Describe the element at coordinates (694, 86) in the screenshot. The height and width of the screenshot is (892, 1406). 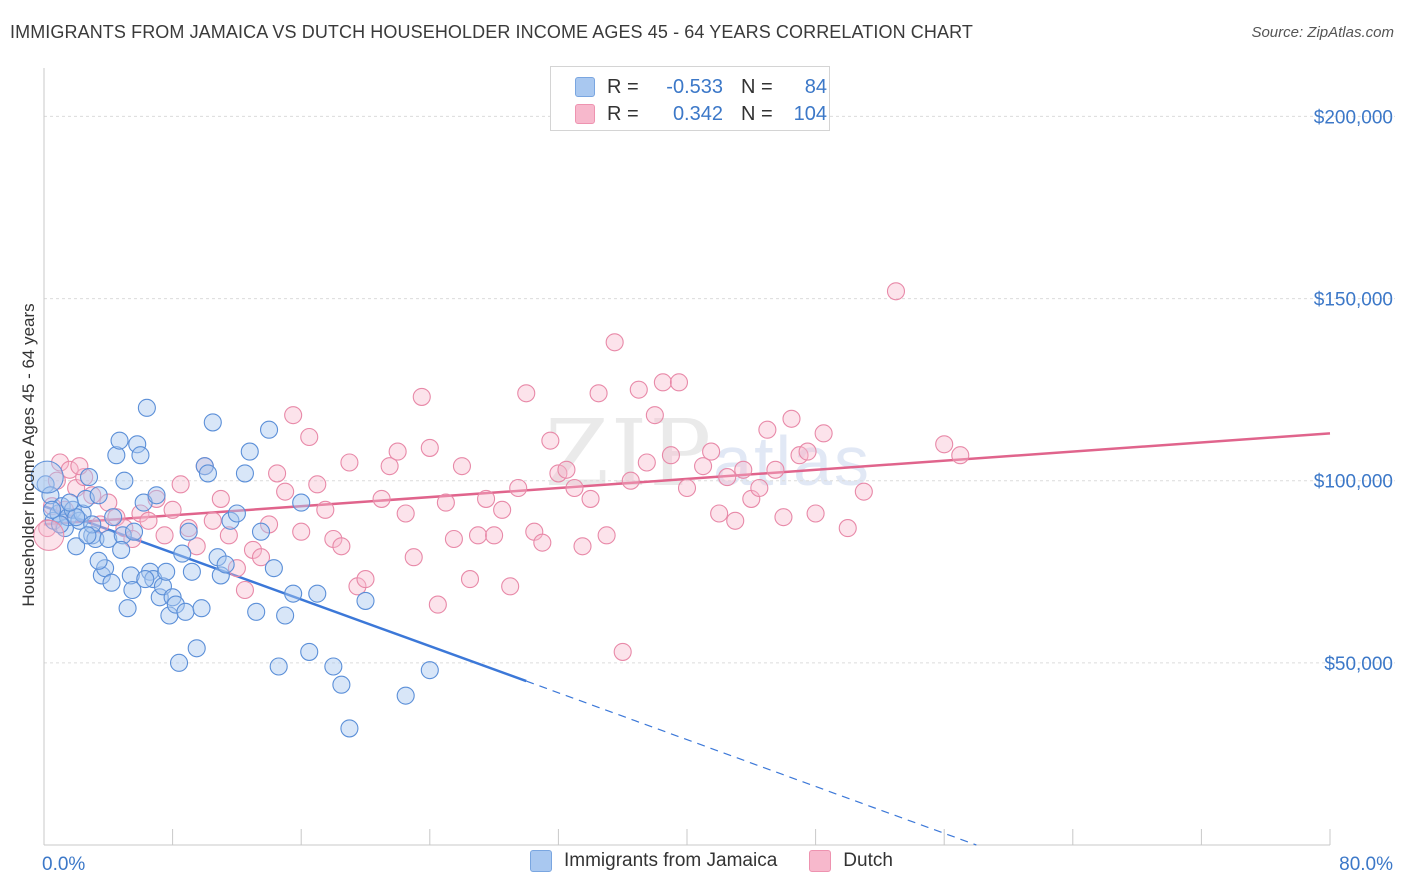
I see `legend-r-value-jamaica: -0.533` at that location.